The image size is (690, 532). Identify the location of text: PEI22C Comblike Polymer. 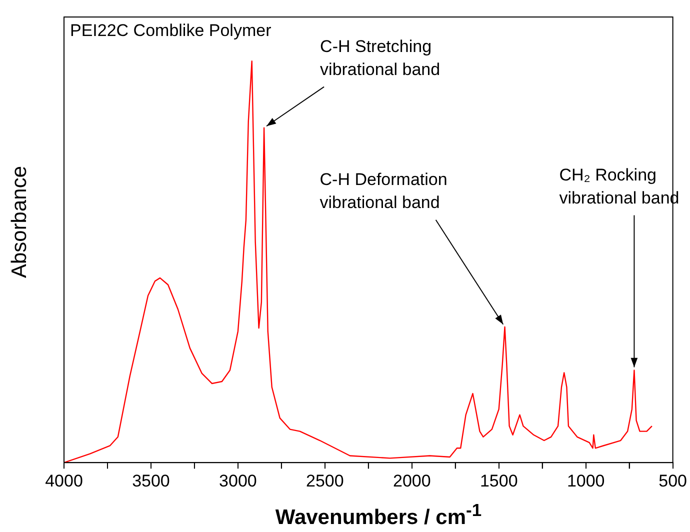
(171, 30).